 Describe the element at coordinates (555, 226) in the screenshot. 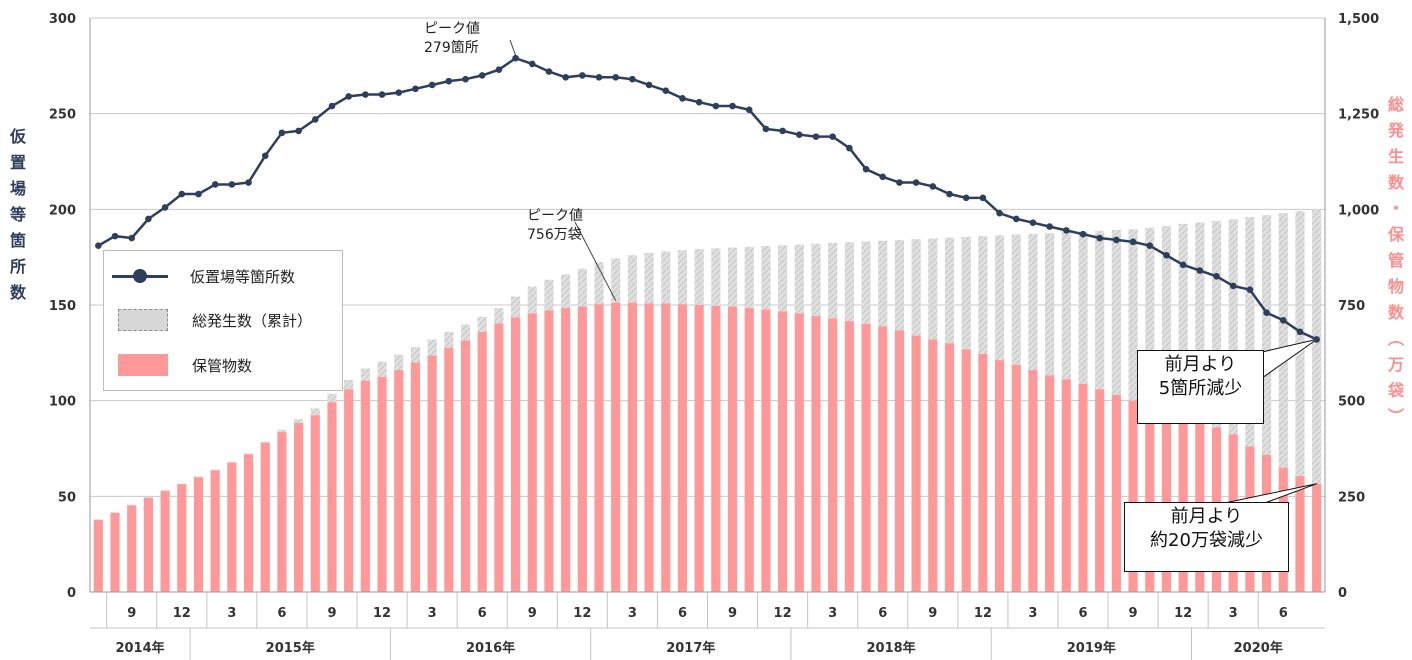

I see `annotation-peak-bags: ピーク値 756万袋` at that location.